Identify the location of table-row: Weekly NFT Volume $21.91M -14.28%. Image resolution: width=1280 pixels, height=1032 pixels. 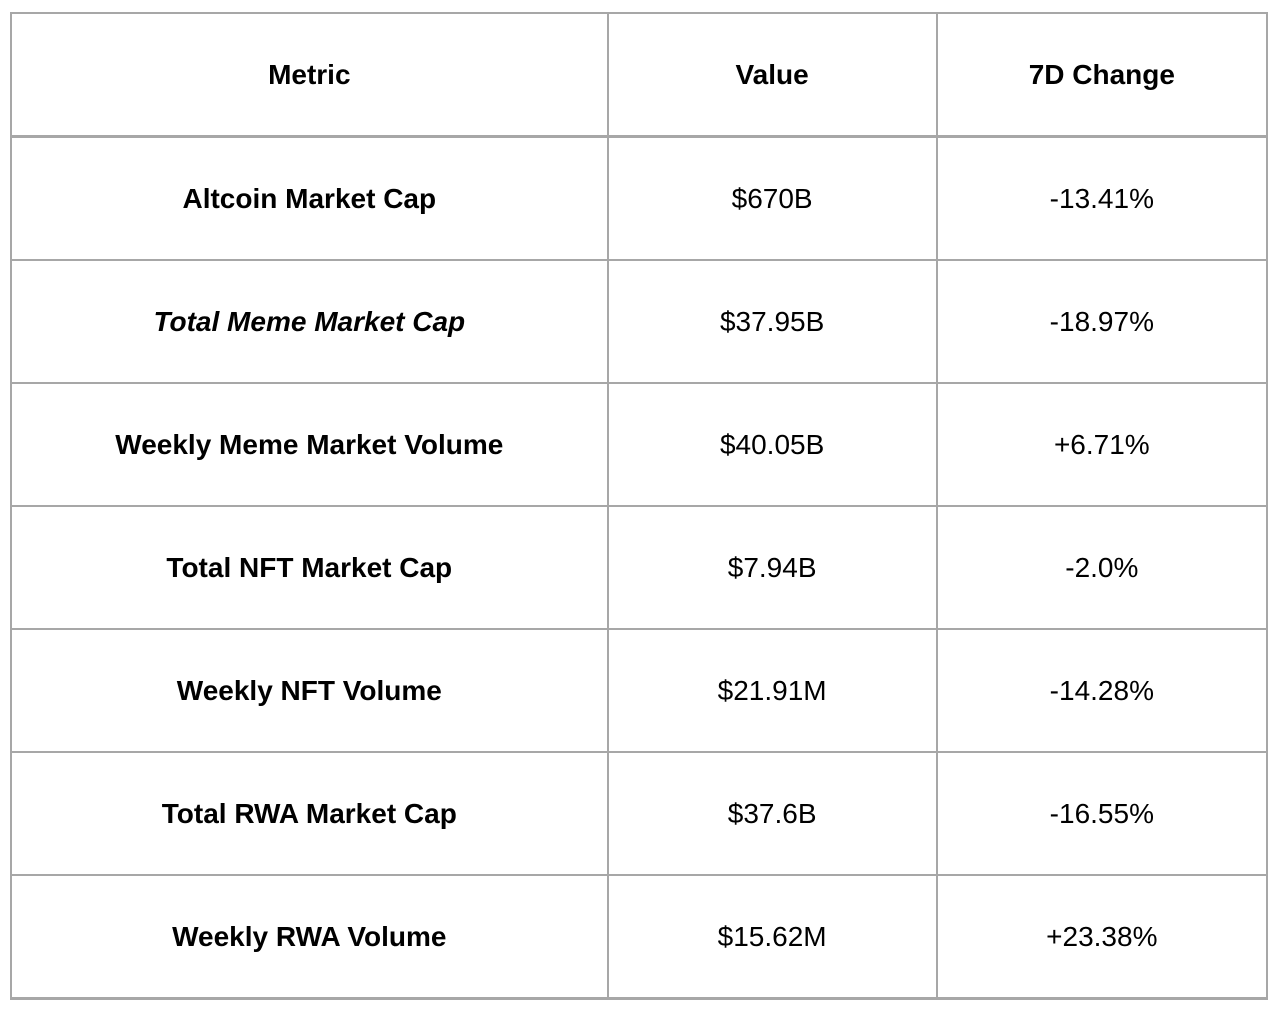
(639, 690).